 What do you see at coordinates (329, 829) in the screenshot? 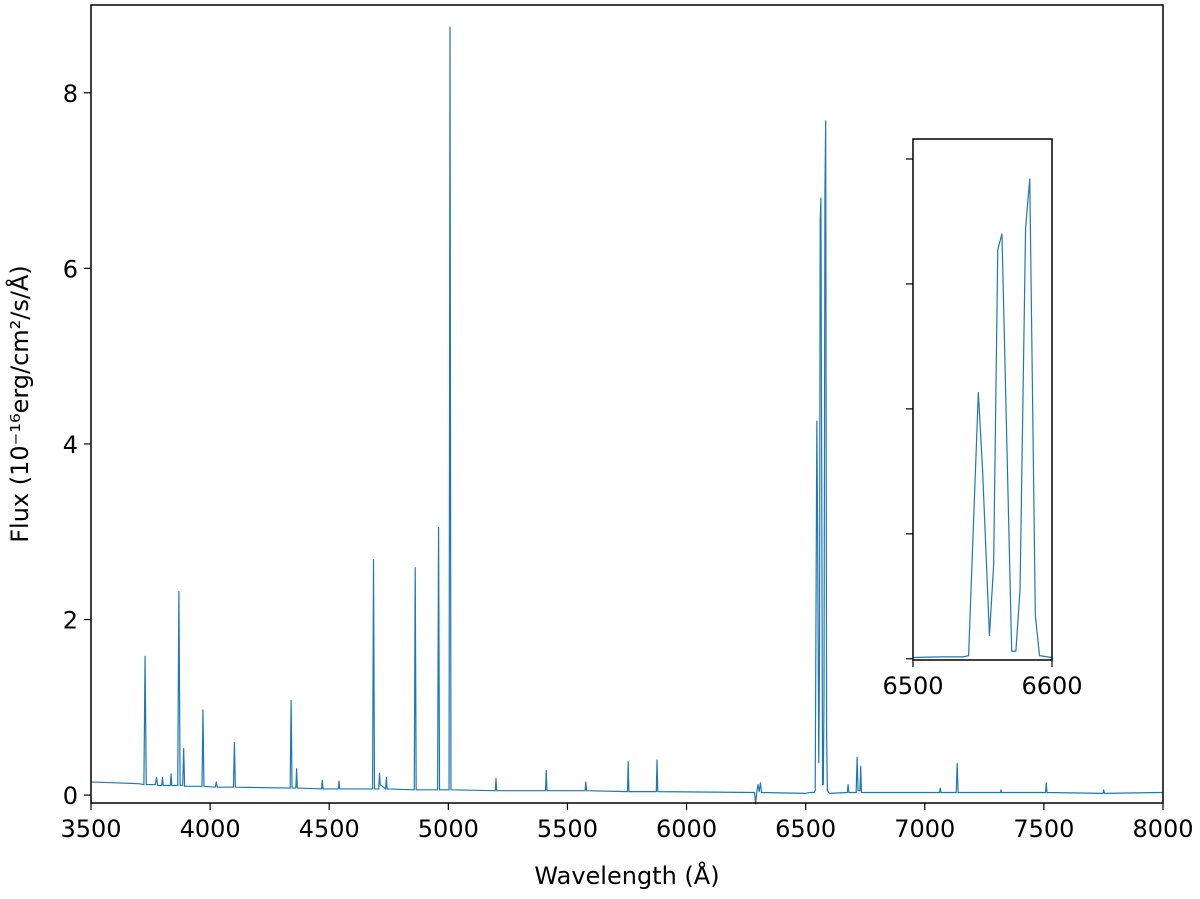
I see `x-tick-label: 4500` at bounding box center [329, 829].